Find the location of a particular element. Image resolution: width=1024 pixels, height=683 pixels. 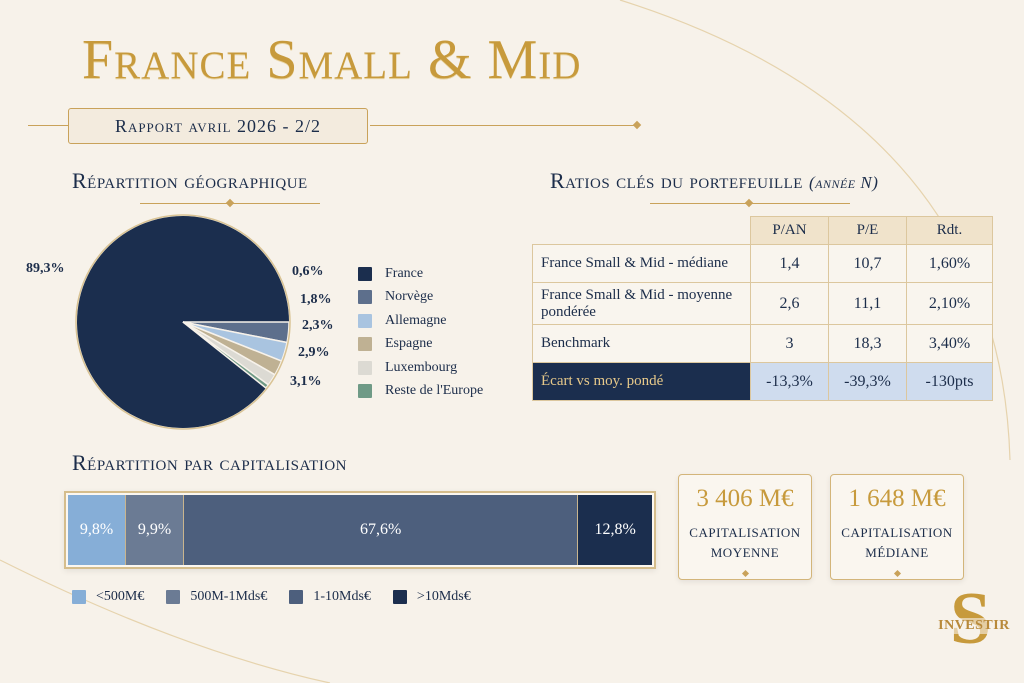

ratios-cell: 2,6 is located at coordinates (789, 303).